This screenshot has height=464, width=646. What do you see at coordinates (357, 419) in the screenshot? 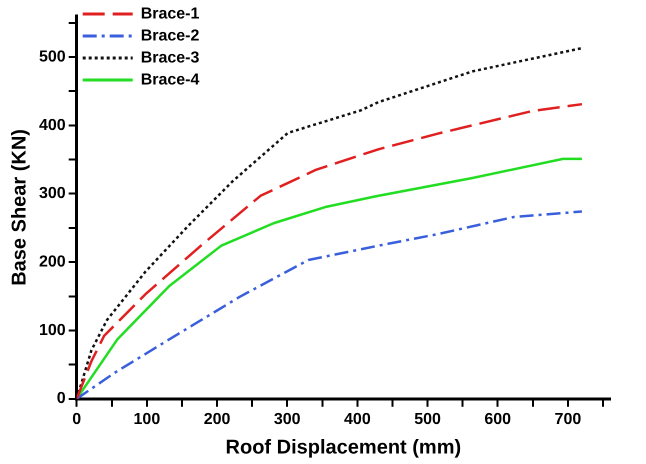
I see `x-tick-label: 400` at bounding box center [357, 419].